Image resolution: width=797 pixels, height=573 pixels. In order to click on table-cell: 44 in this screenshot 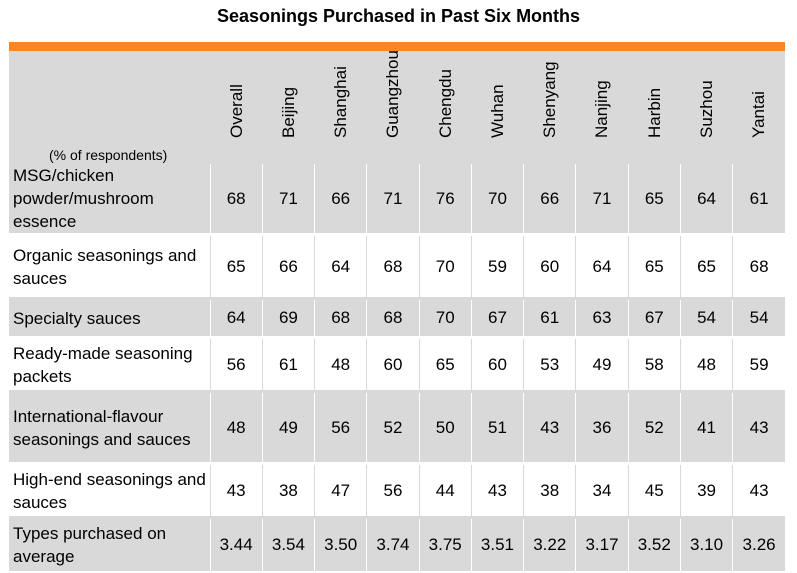, I will do `click(445, 491)`.